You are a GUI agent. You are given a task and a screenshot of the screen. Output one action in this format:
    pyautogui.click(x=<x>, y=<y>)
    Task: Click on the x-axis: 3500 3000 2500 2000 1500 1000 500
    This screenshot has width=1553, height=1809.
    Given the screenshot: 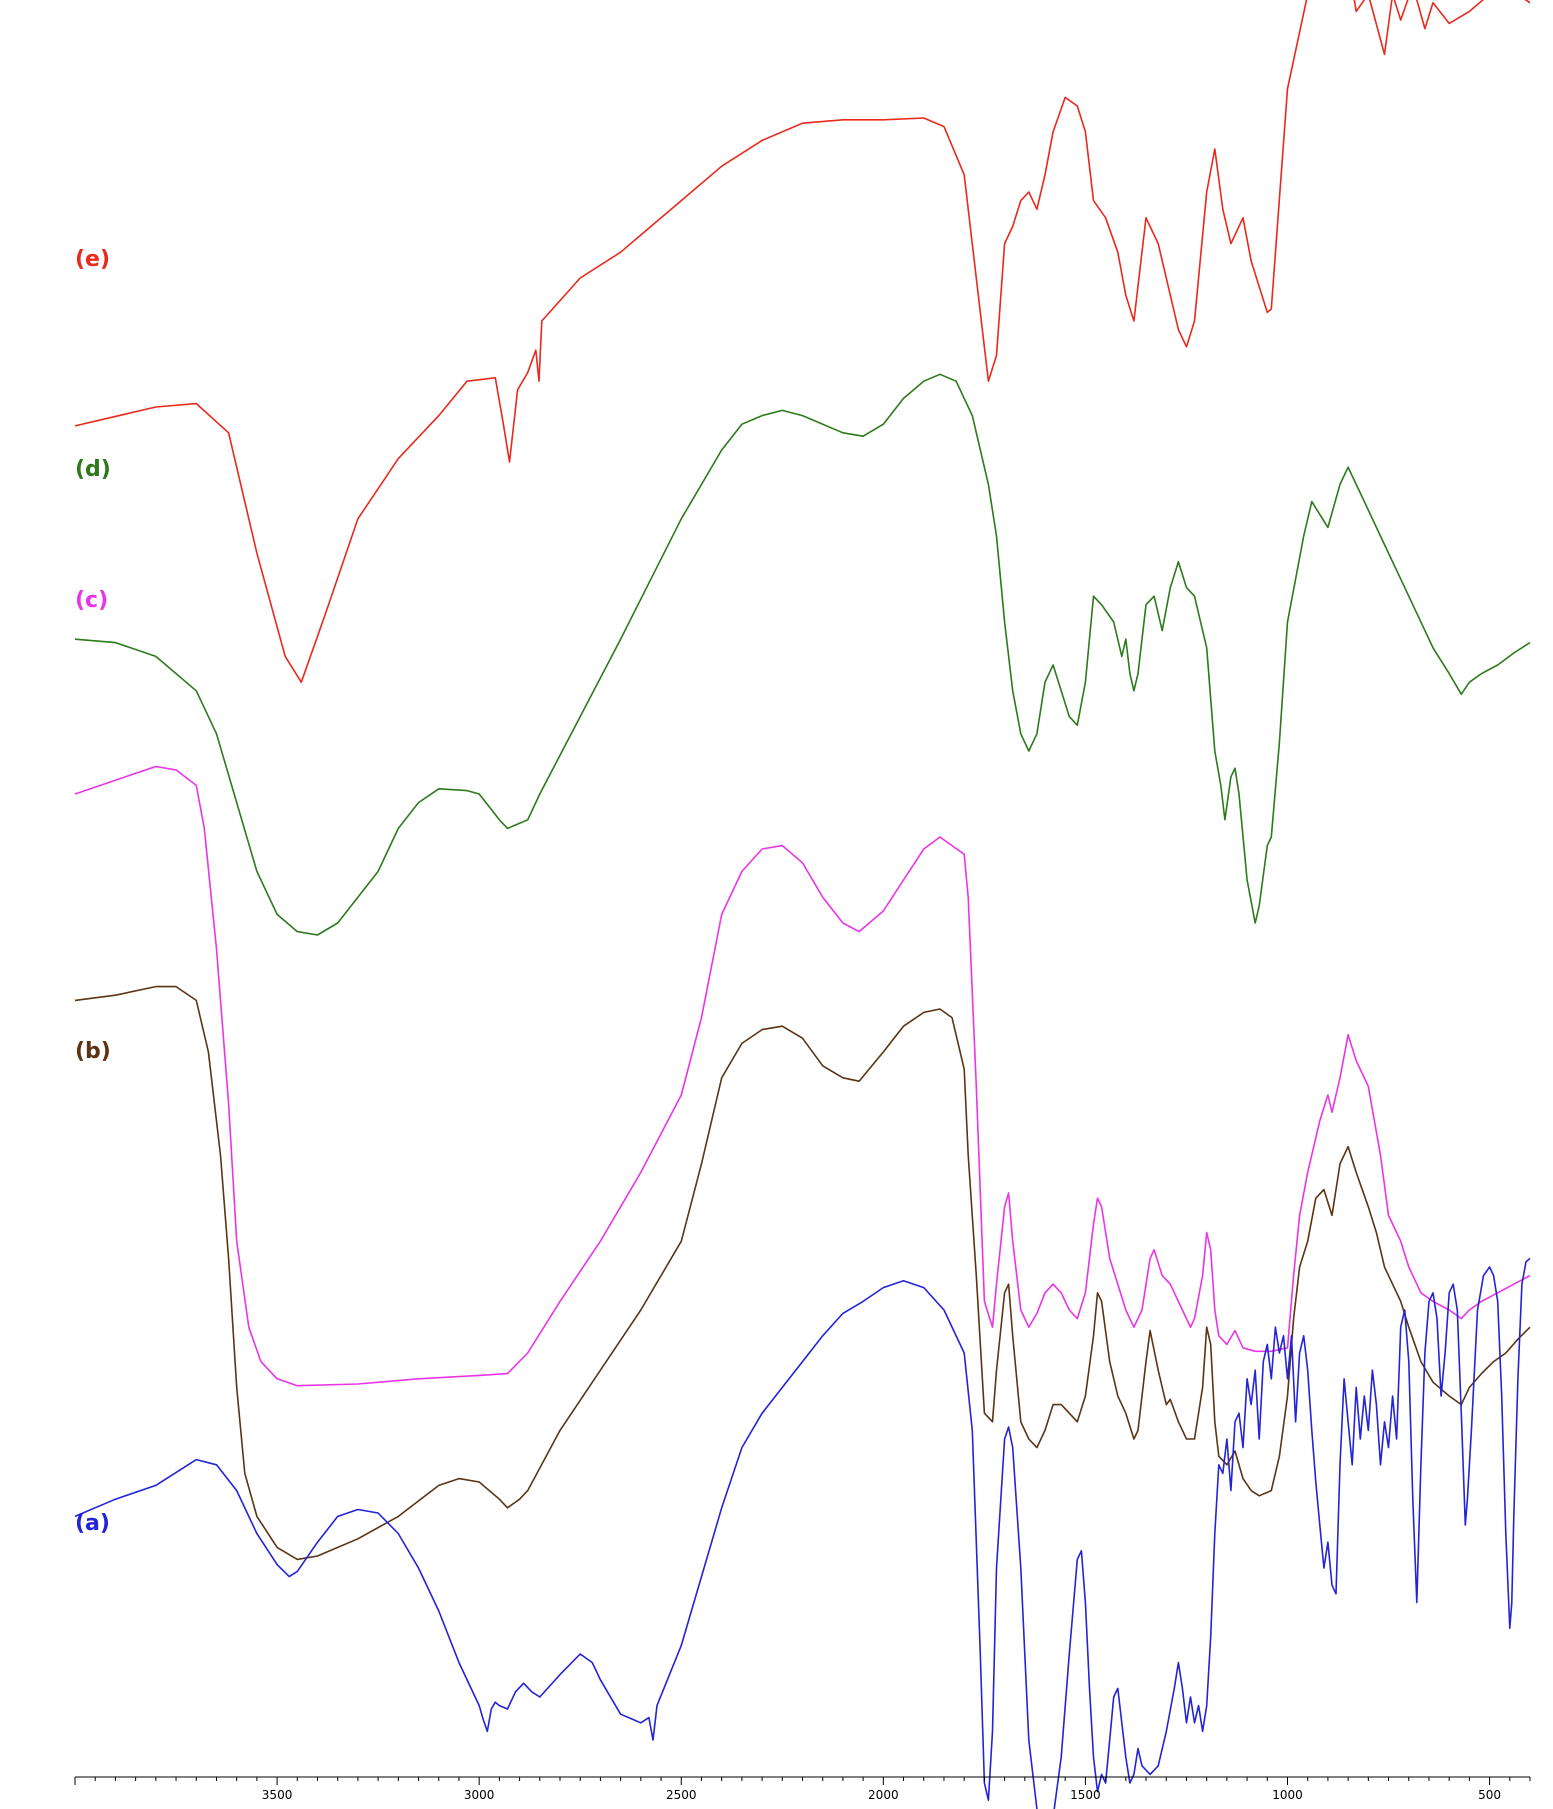 What is the action you would take?
    pyautogui.click(x=802, y=1789)
    